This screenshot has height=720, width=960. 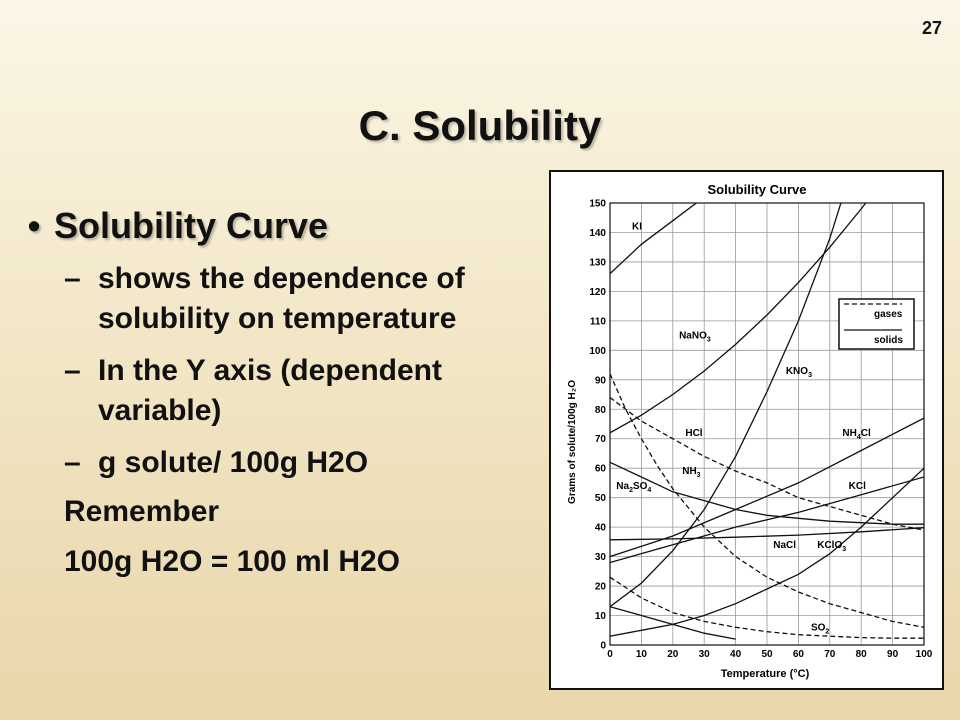 What do you see at coordinates (765, 674) in the screenshot?
I see `x-axis-label: Temperature (°C)` at bounding box center [765, 674].